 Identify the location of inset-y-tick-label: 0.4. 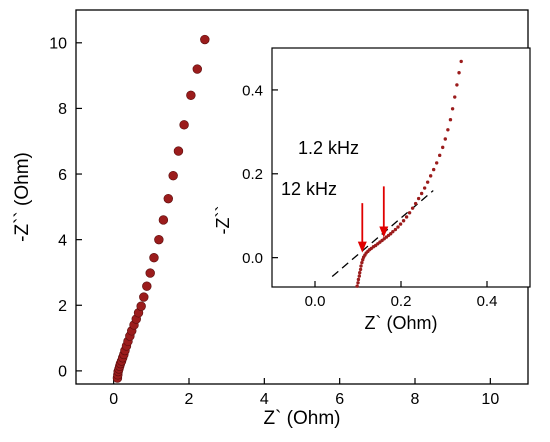
(252, 90).